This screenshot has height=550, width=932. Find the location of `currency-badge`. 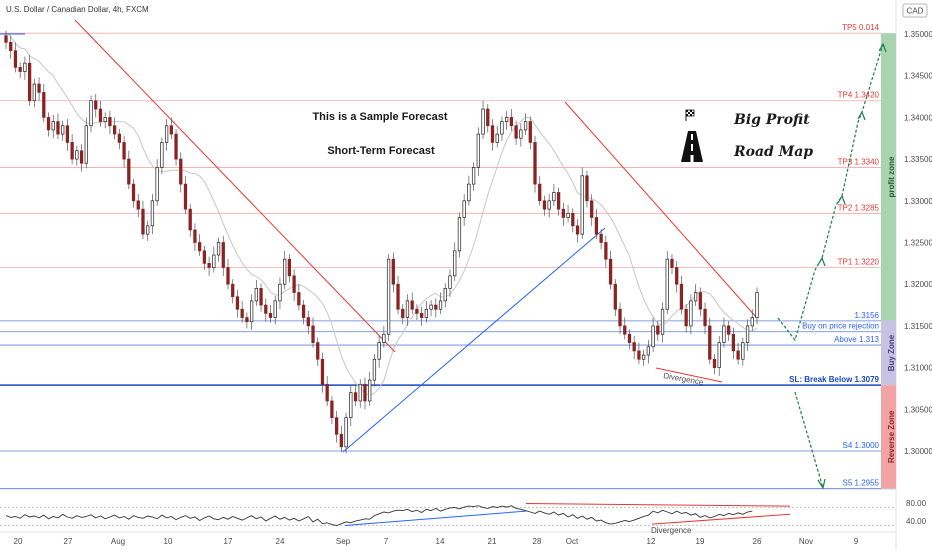

currency-badge is located at coordinates (915, 10).